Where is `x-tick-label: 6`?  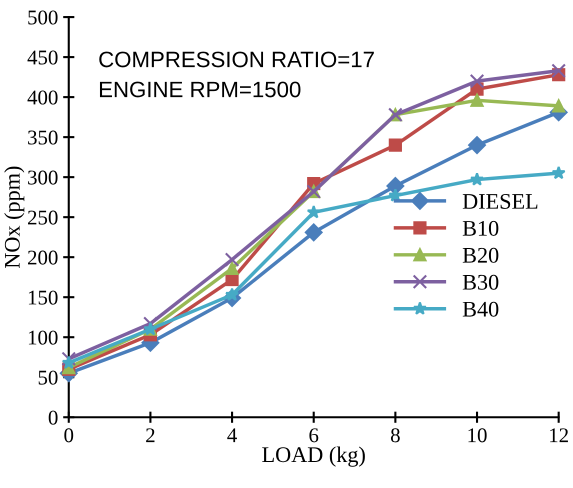
x-tick-label: 6 is located at coordinates (313, 435).